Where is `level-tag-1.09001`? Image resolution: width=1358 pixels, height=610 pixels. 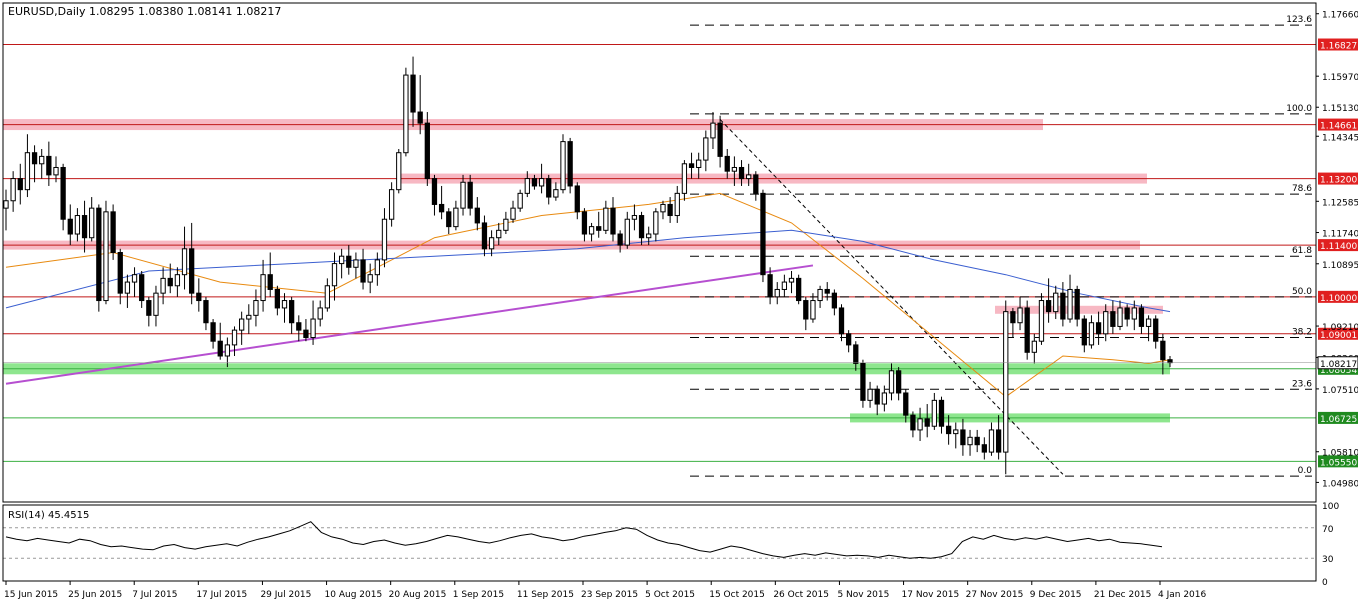
level-tag-1.09001 is located at coordinates (1338, 333).